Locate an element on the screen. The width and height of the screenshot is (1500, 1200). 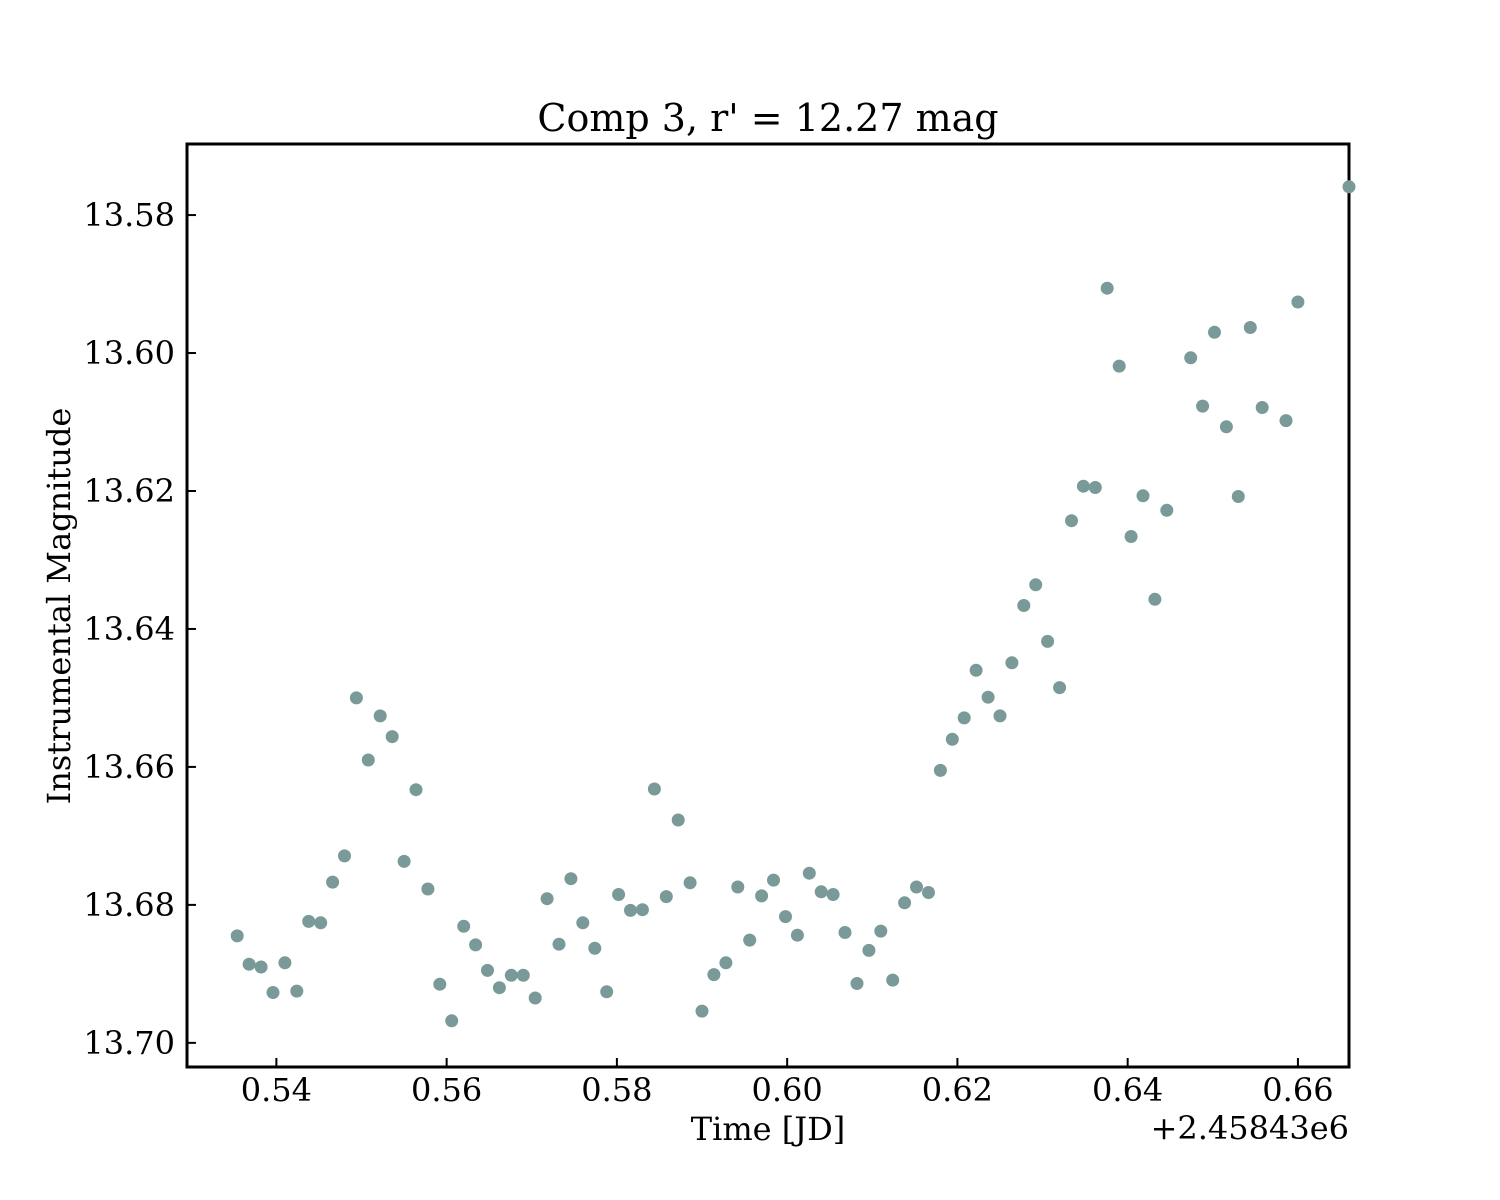
y-tick-label: 13.58 is located at coordinates (129, 215).